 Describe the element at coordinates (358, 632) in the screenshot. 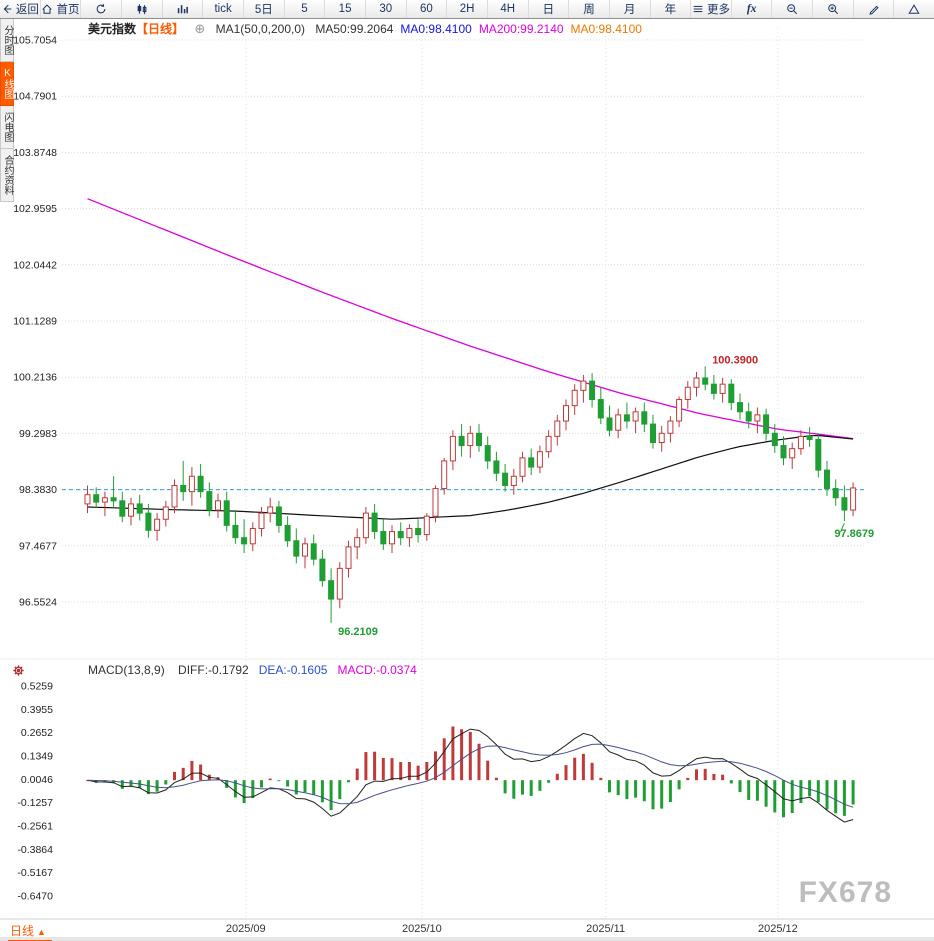

I see `price-annotation: 96.2109` at that location.